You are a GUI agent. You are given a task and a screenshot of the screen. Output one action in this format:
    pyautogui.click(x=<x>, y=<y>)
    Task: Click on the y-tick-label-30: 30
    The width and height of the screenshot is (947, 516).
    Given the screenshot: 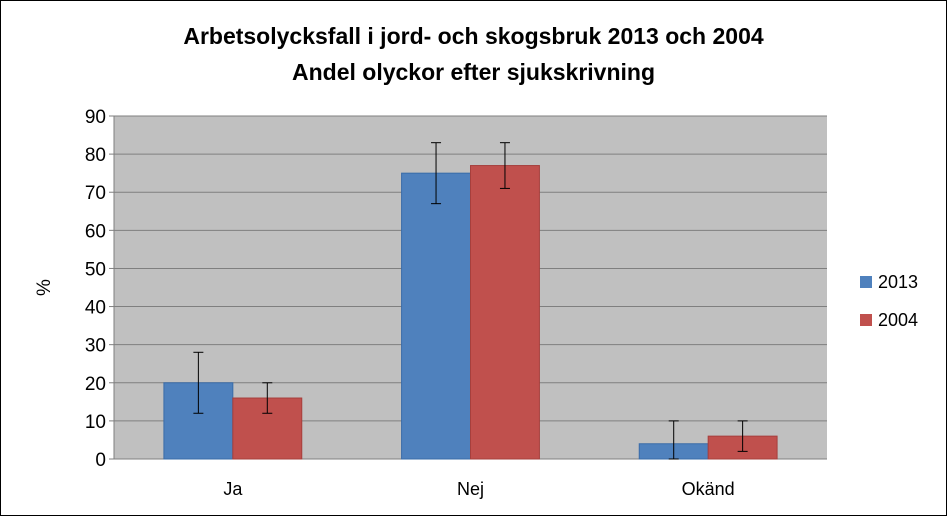 What is the action you would take?
    pyautogui.click(x=95, y=346)
    